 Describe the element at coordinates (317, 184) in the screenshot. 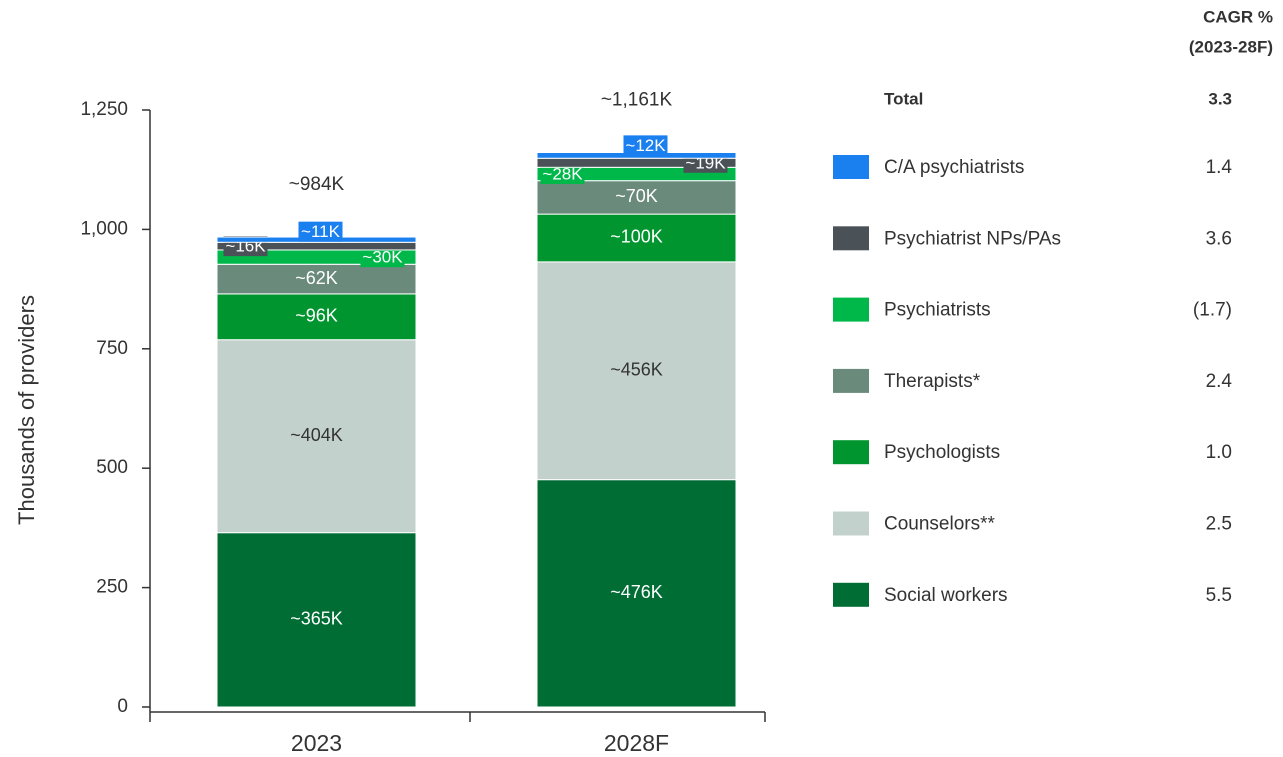

I see `total-label: ~984K` at that location.